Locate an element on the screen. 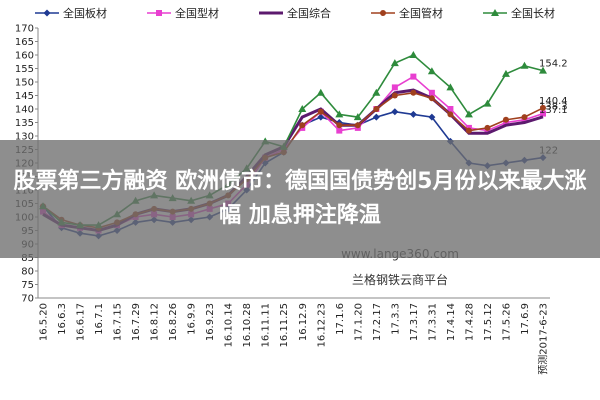 This screenshot has width=600, height=400. x-tick-label: 16.7.1 is located at coordinates (99, 319).